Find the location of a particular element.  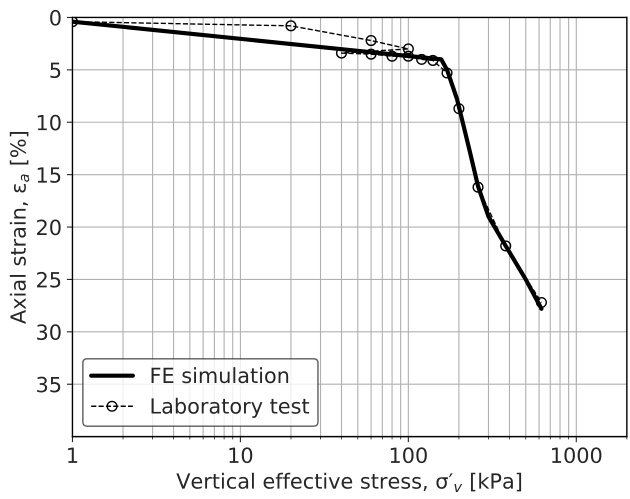

x-tick-label: 1 is located at coordinates (73, 455).